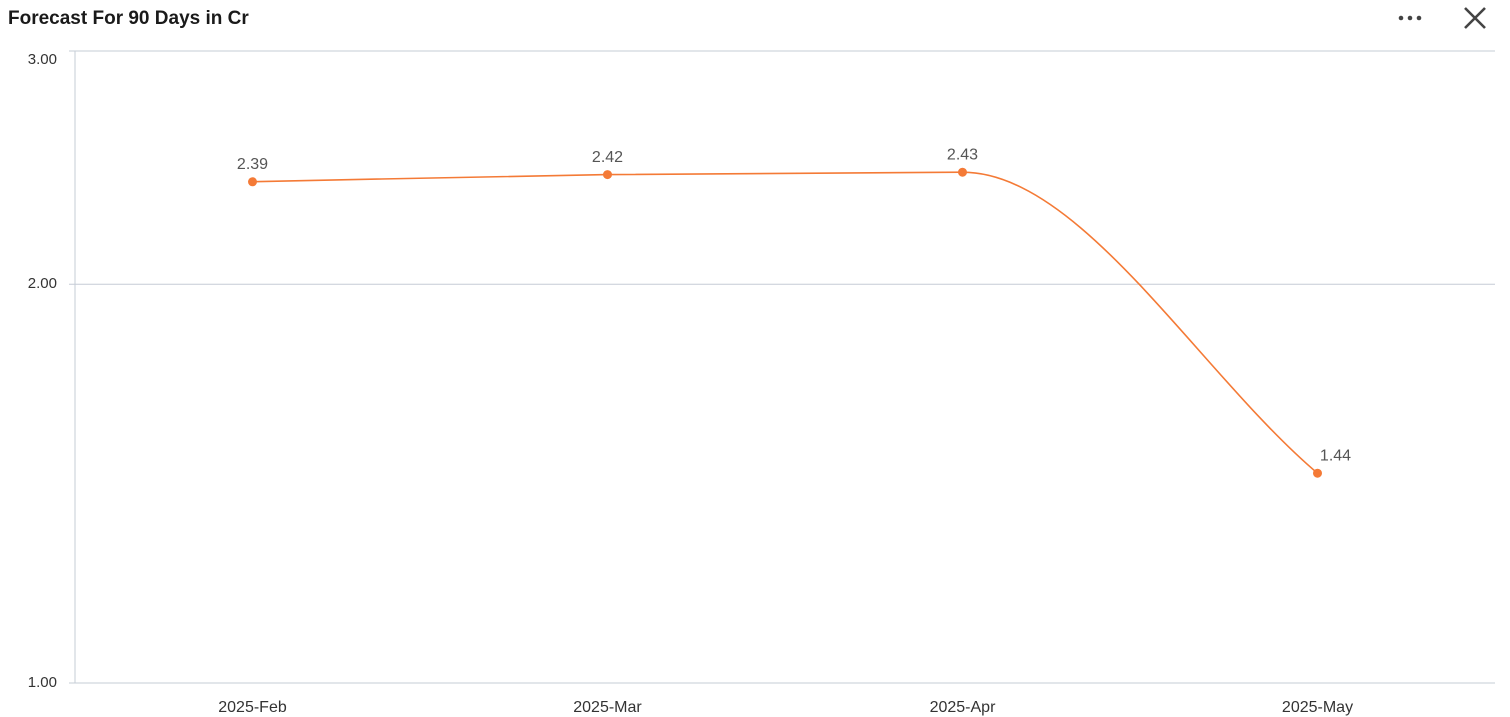 This screenshot has height=717, width=1510. Describe the element at coordinates (252, 164) in the screenshot. I see `data-label: 2.39` at that location.